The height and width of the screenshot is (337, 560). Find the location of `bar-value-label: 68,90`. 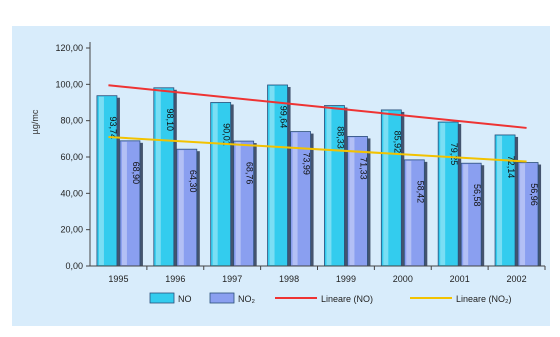

bar-value-label: 68,90 is located at coordinates (136, 173).